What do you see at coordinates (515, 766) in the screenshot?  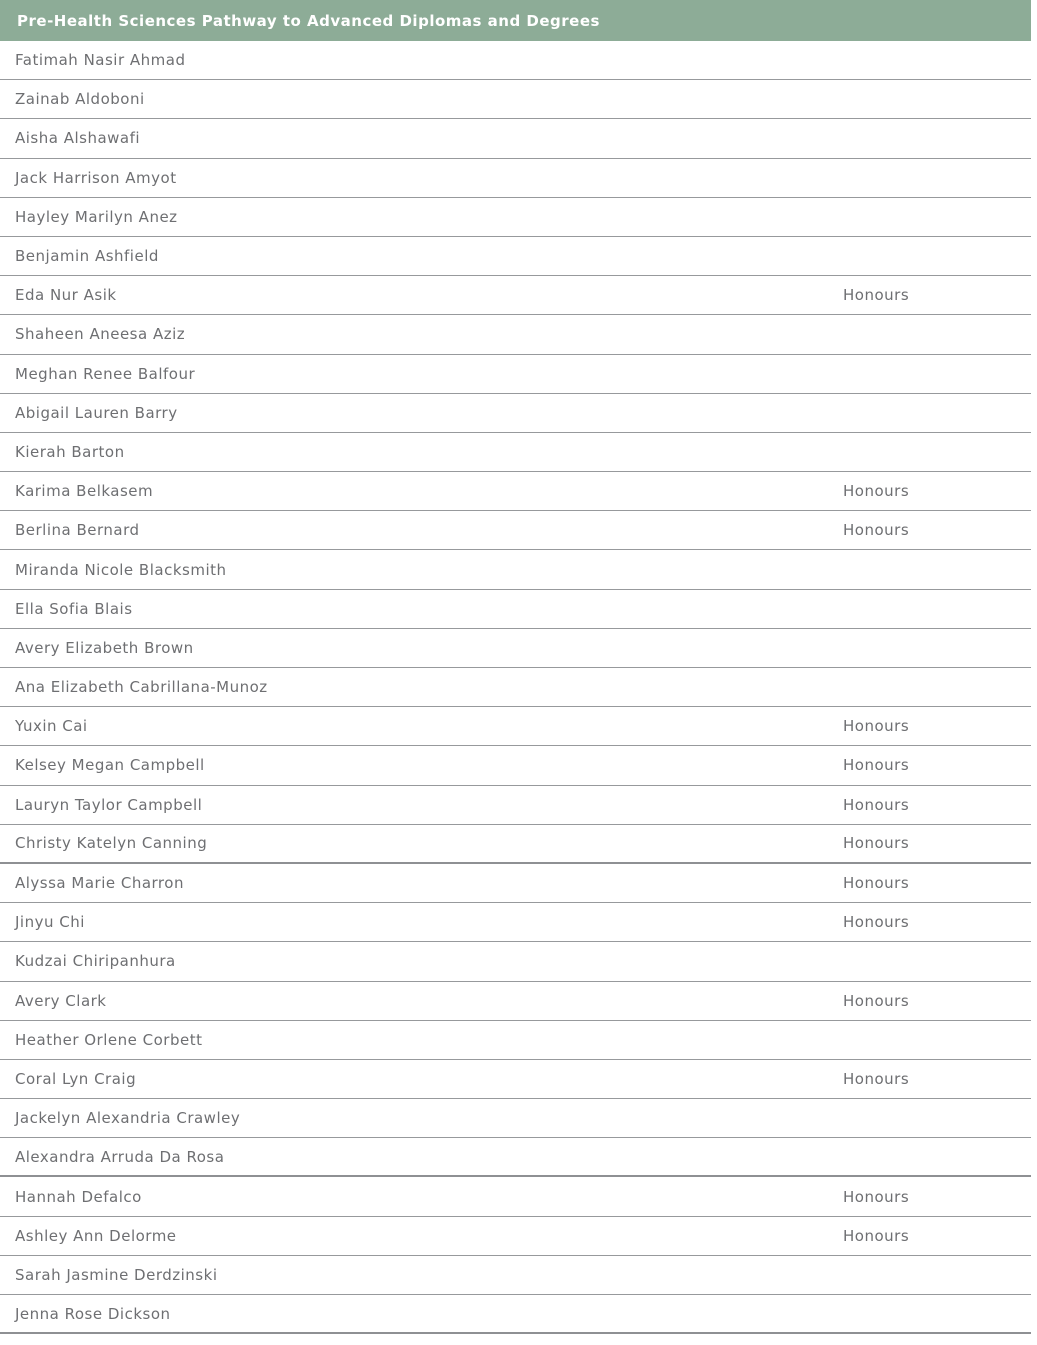 I see `table-row: Kelsey Megan Campbell Honours` at bounding box center [515, 766].